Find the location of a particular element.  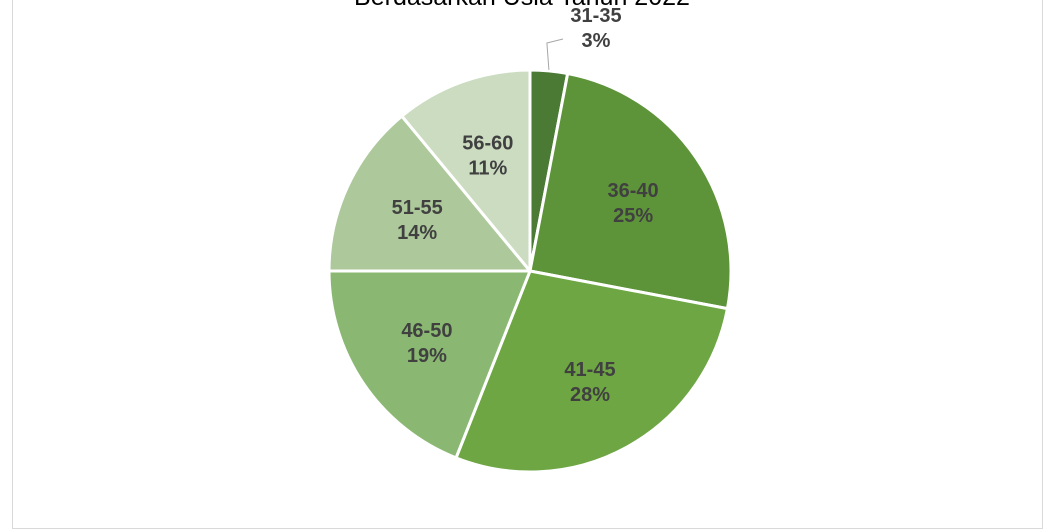

slice-label-value: 11% is located at coordinates (487, 169).